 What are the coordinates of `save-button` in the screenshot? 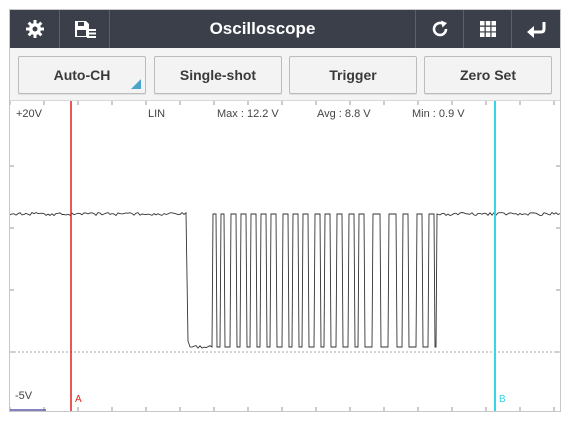 It's located at (85, 29).